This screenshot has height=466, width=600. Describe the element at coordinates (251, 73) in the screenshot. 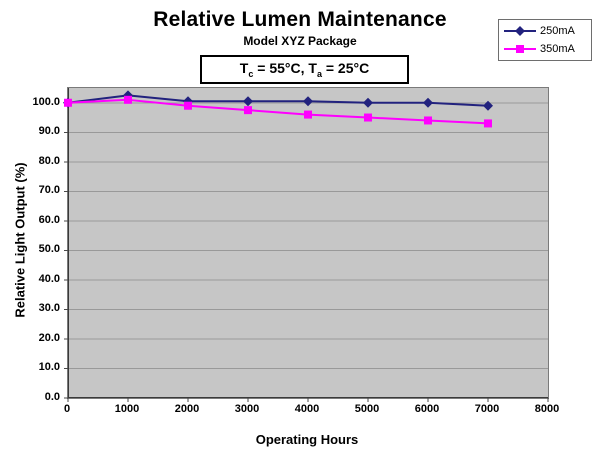

I see `annotation-subscript: c` at that location.